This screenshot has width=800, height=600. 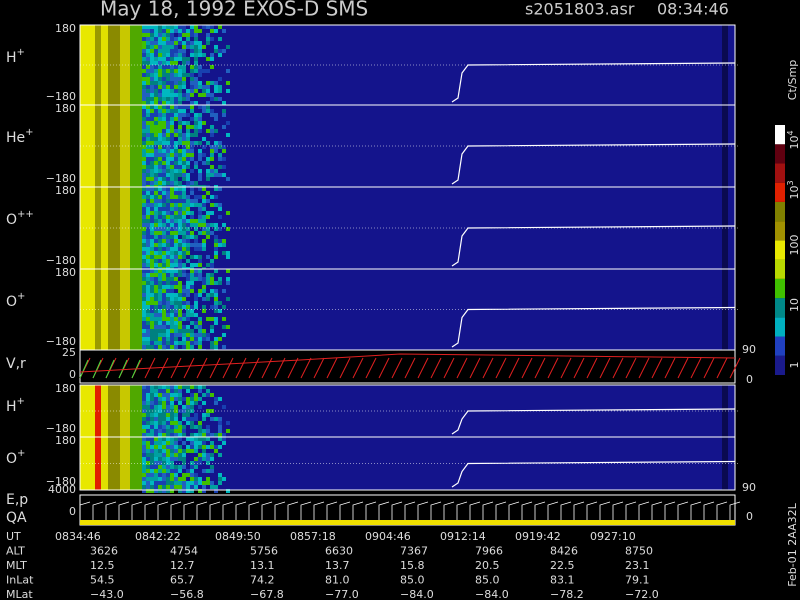 I want to click on y-tick-label: 180, so click(x=65, y=108).